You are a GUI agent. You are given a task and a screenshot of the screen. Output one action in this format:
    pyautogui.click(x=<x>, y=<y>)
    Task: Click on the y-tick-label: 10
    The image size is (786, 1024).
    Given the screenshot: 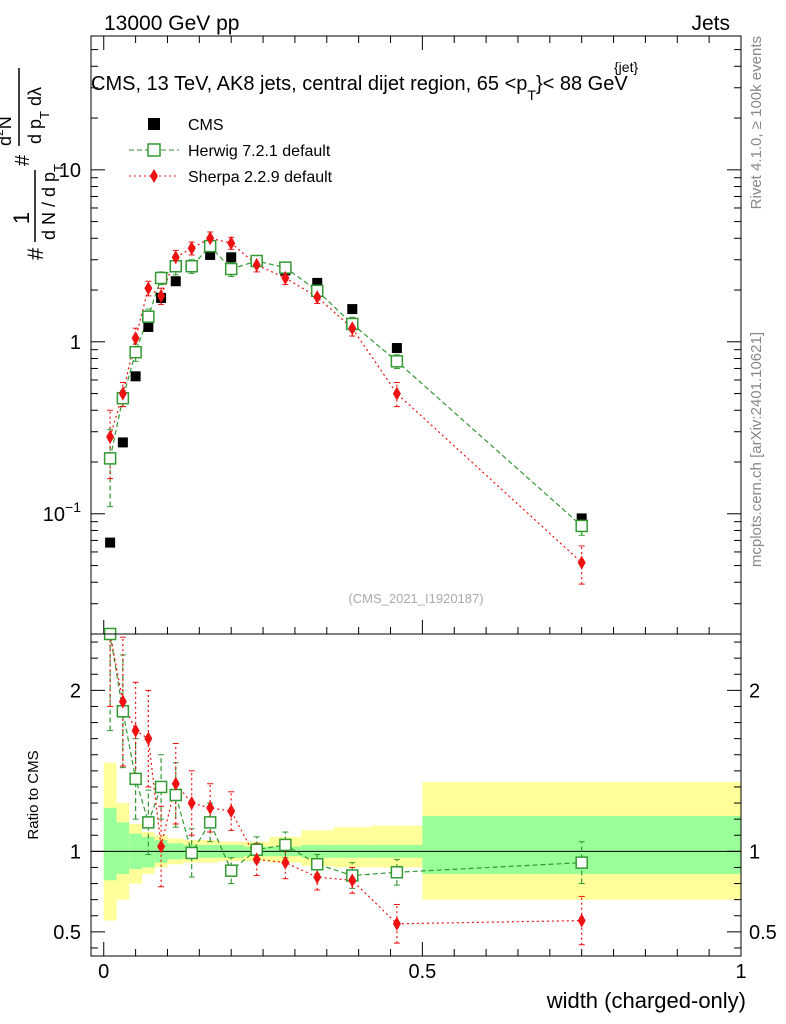 What is the action you would take?
    pyautogui.click(x=70, y=171)
    